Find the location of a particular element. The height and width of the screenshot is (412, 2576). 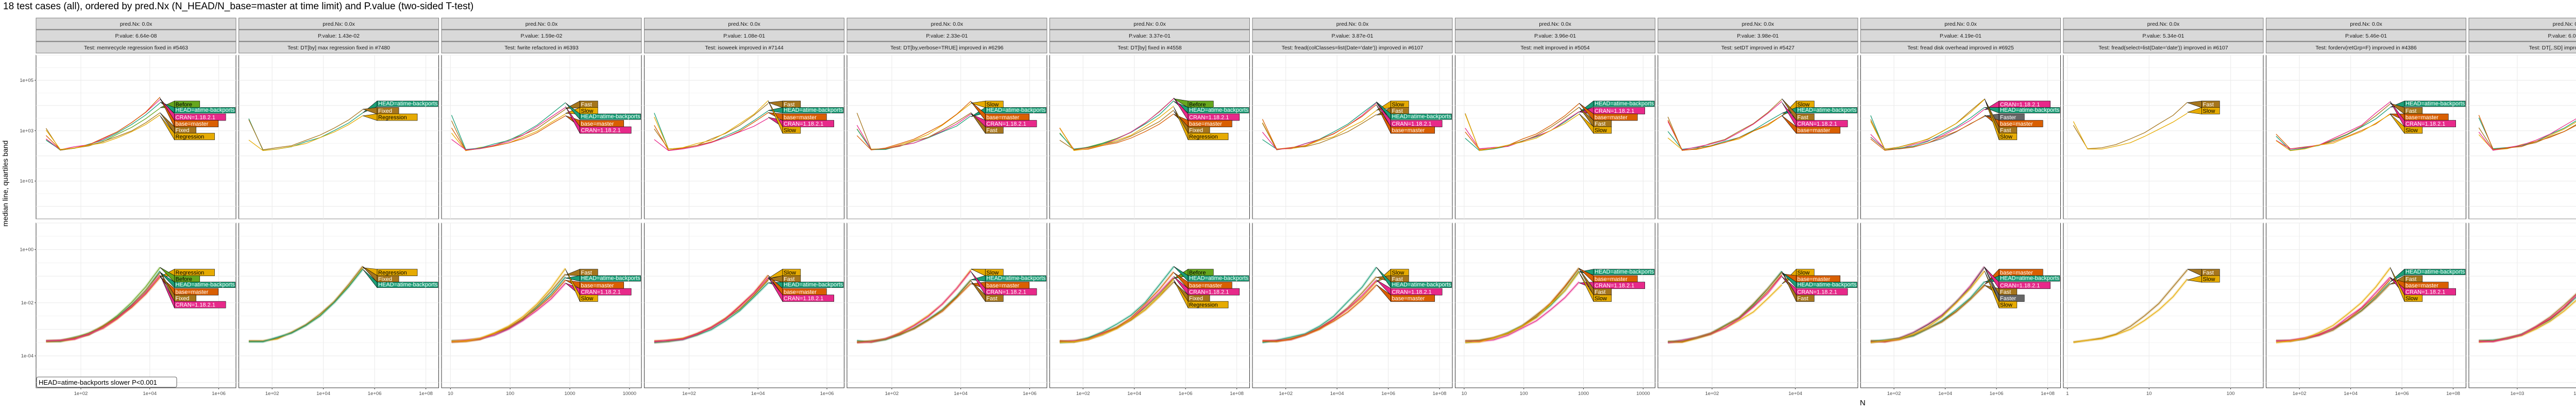

annotation-text: HEAD=atime-backports slower P<0.001 is located at coordinates (98, 382).